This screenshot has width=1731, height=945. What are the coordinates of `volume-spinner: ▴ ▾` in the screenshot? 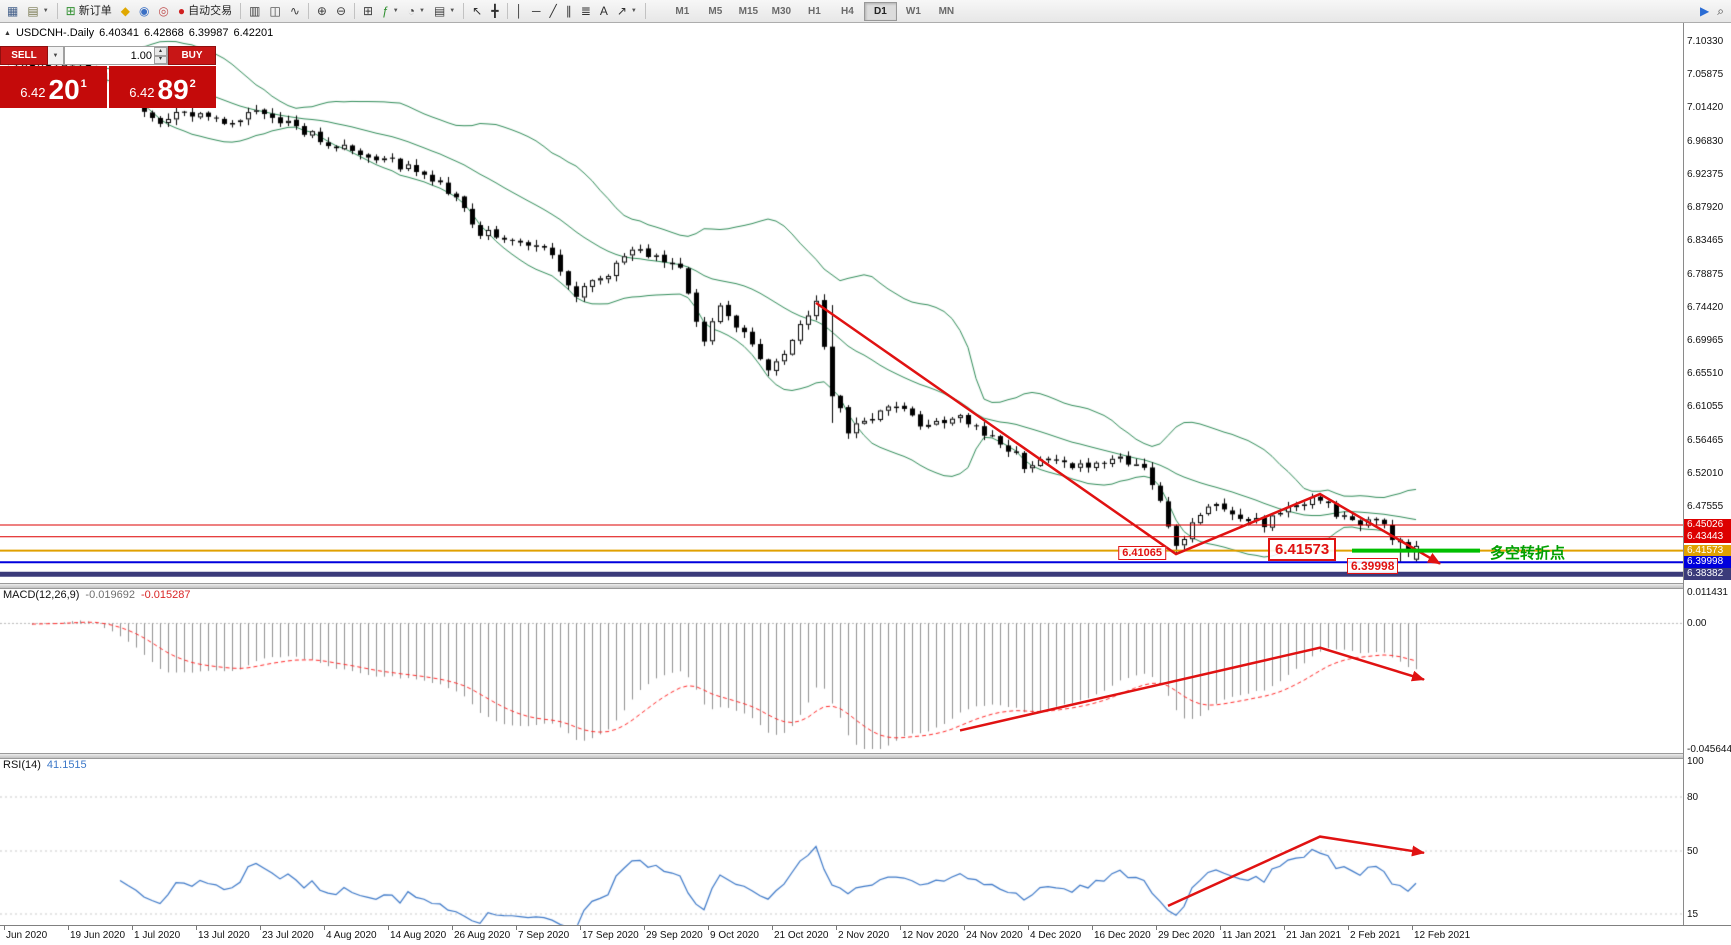 It's located at (160, 55).